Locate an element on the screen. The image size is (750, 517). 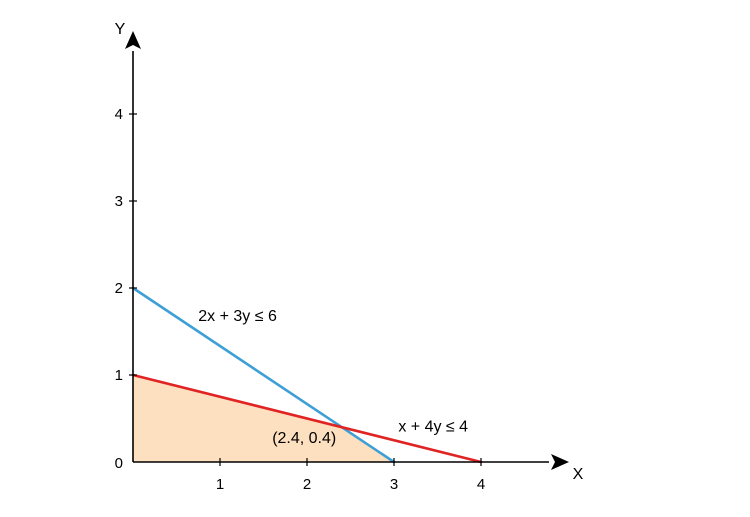
feasible-region is located at coordinates (263, 418).